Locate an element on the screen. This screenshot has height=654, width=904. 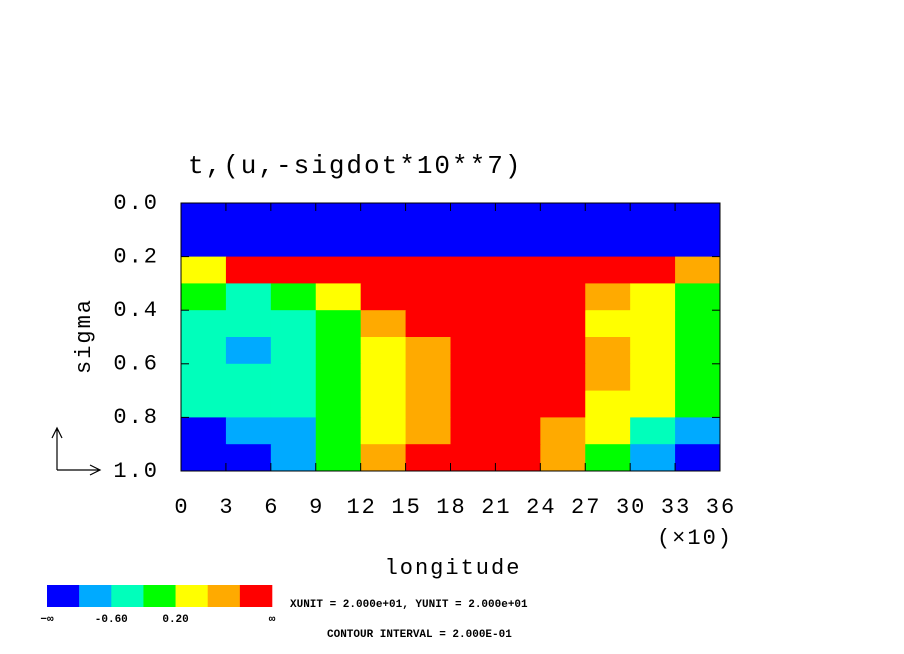
reference-arrow is located at coordinates (76, 451).